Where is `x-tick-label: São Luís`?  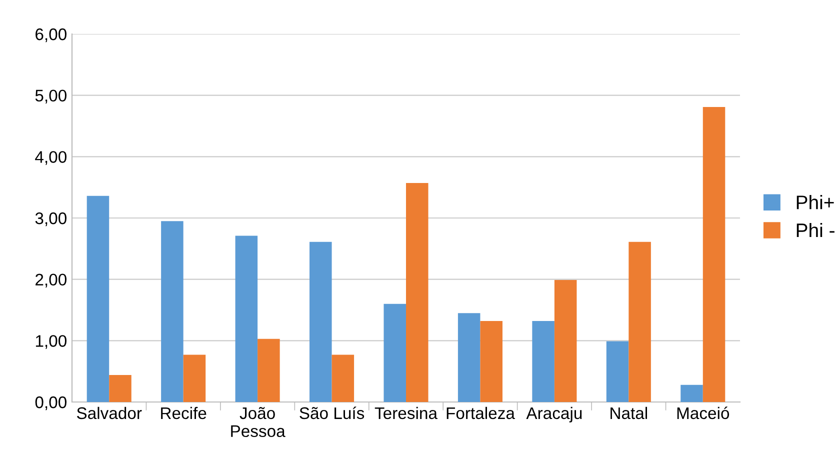
x-tick-label: São Luís is located at coordinates (332, 413).